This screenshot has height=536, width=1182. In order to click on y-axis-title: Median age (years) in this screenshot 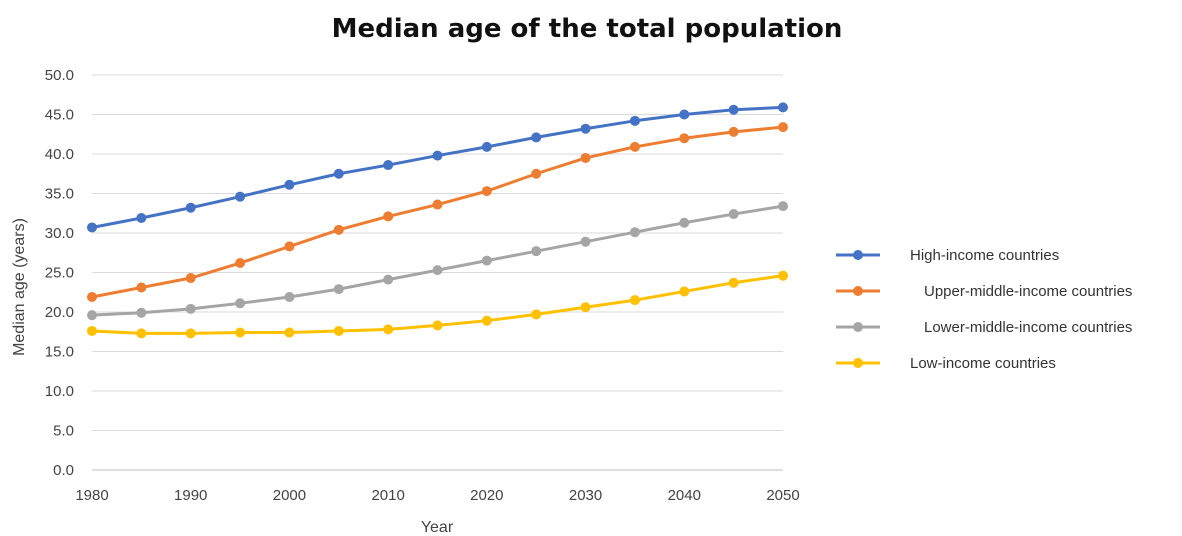, I will do `click(19, 287)`.